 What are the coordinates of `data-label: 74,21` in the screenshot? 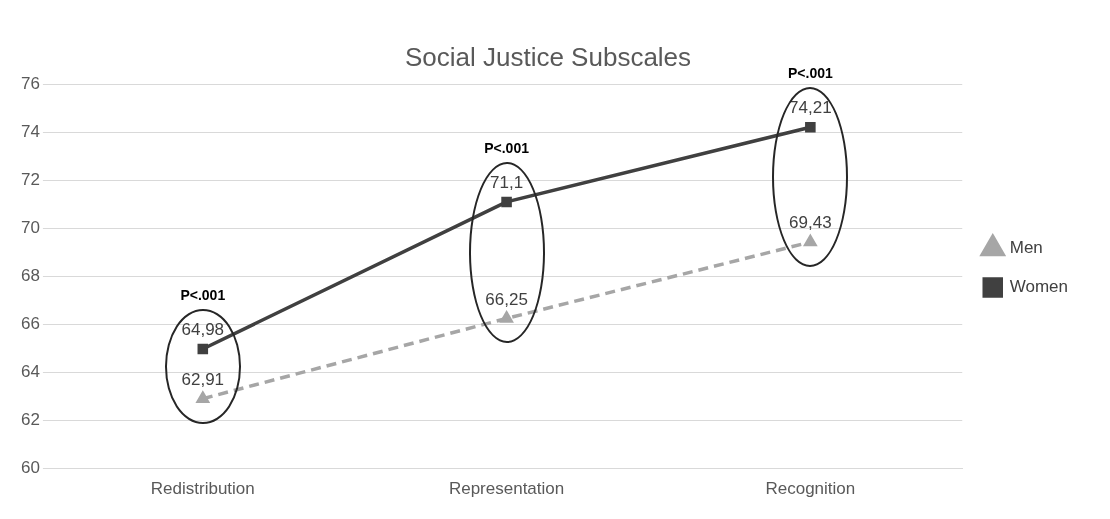 It's located at (810, 108).